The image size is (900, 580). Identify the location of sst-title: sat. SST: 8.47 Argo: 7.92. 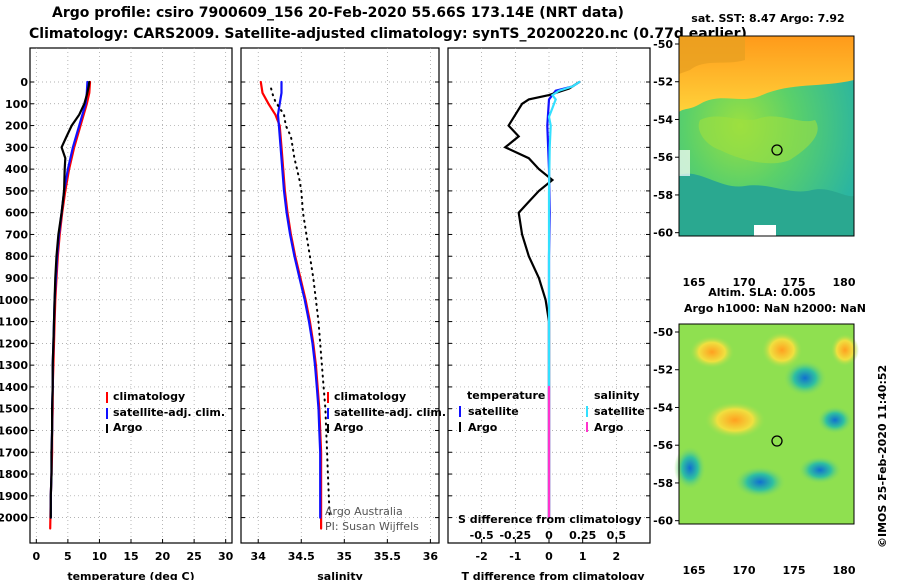
(767, 18).